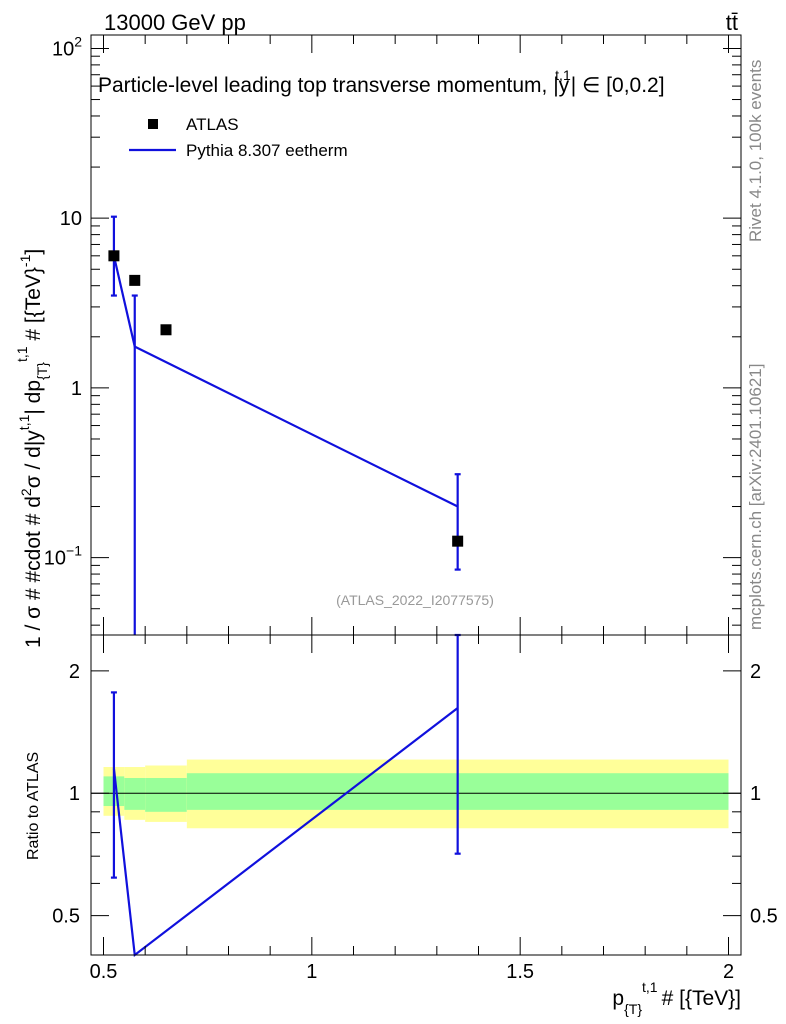 The image size is (786, 1024). What do you see at coordinates (74, 672) in the screenshot?
I see `ratio-y-tick-label: 2` at bounding box center [74, 672].